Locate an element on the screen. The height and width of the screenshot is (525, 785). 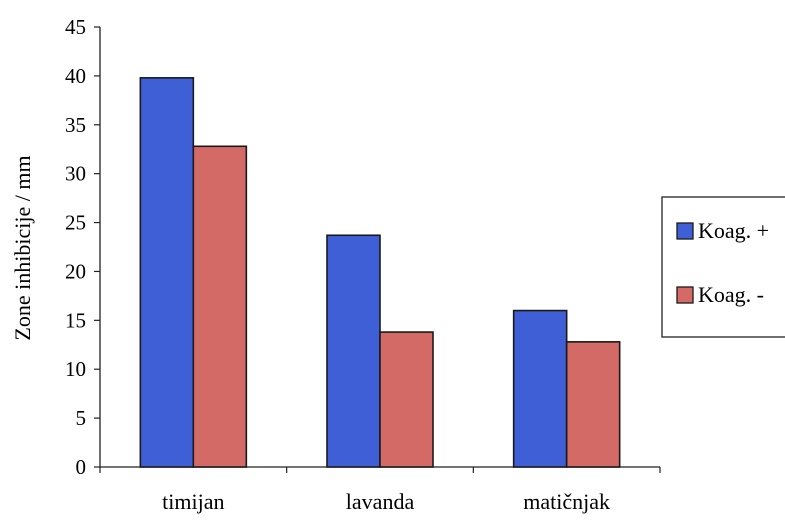
y-axis-title: Zone inhibicije / mm is located at coordinates (22, 247).